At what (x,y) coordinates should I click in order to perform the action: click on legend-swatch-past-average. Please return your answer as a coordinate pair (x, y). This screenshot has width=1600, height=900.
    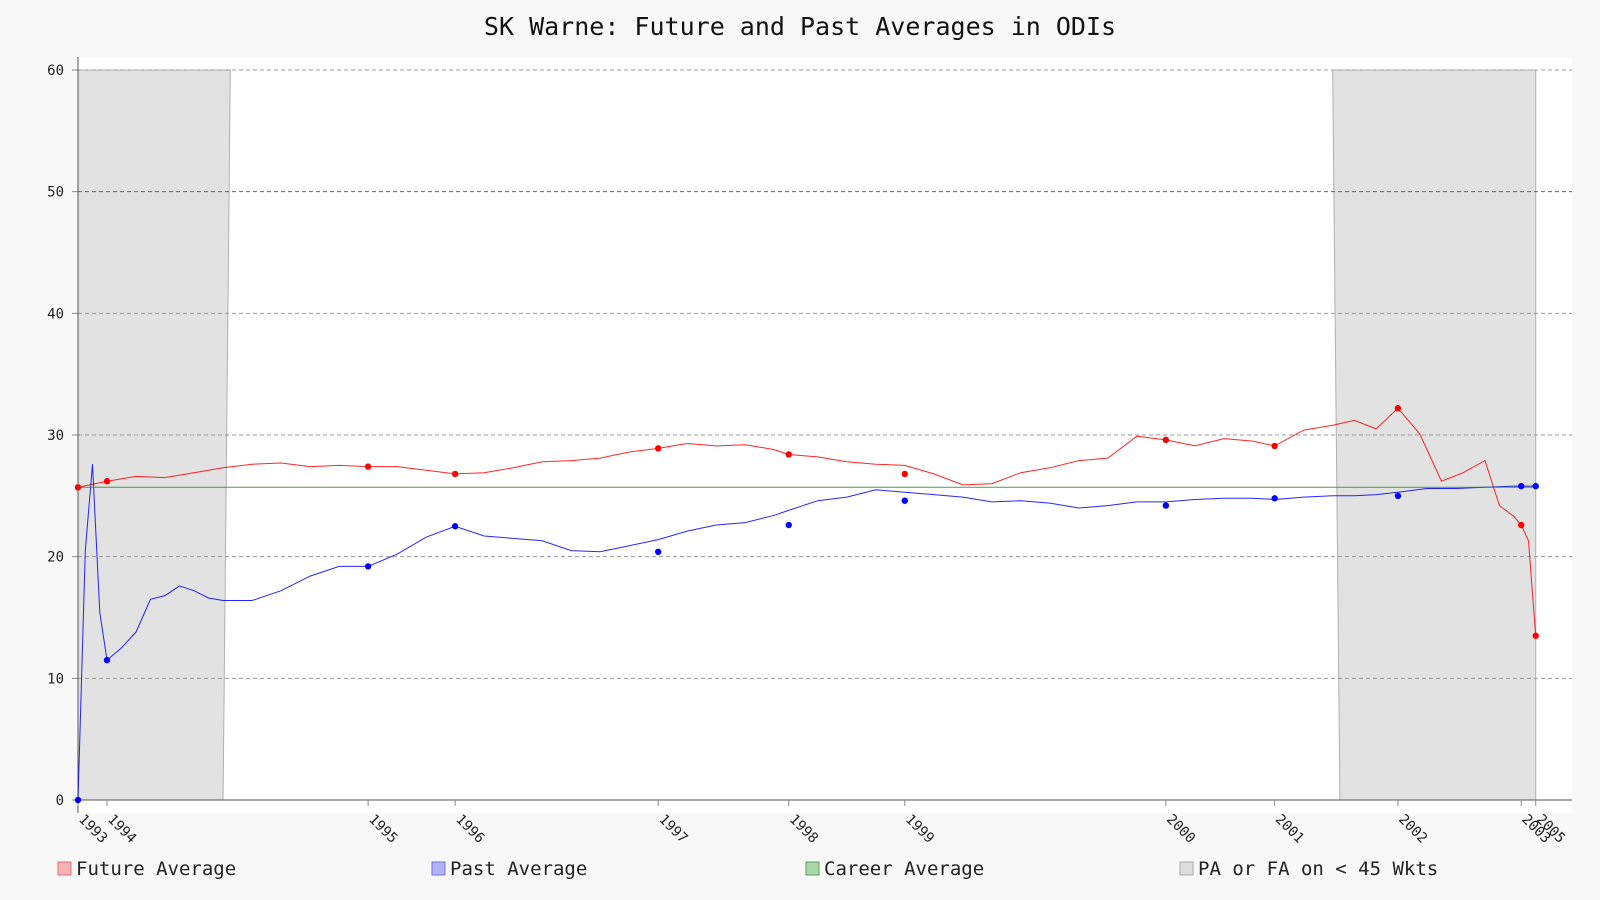
    Looking at the image, I should click on (438, 868).